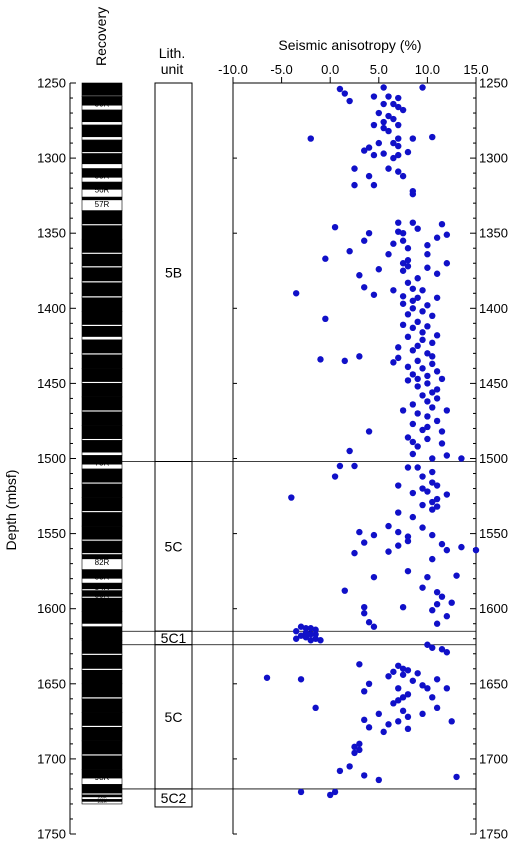 This screenshot has height=844, width=508. Describe the element at coordinates (493, 834) in the screenshot. I see `right-depth-tick-label: 1750` at that location.